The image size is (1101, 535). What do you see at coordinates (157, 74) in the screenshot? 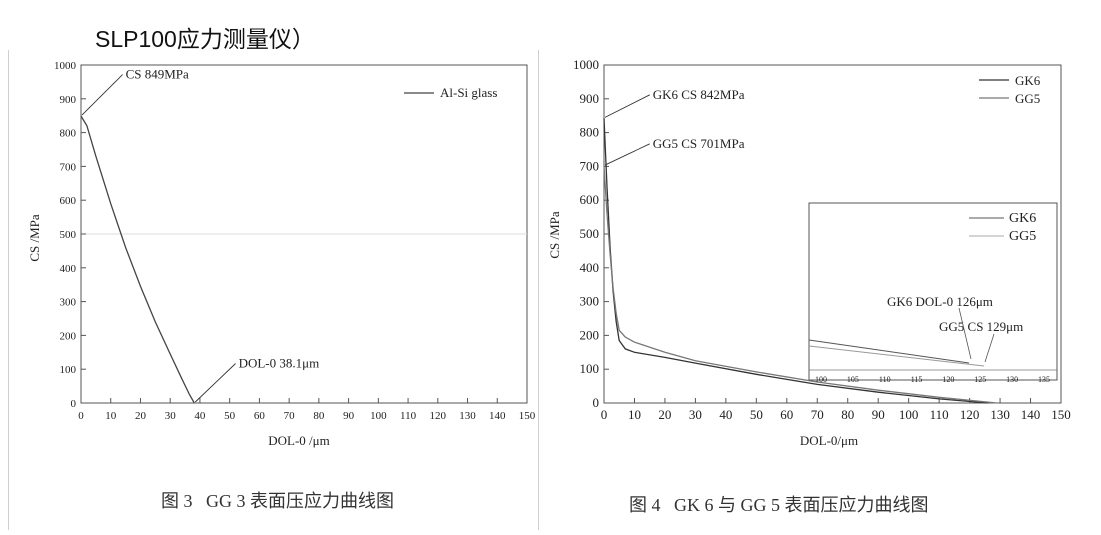
I see `annotation-label: CS 849MPa` at bounding box center [157, 74].